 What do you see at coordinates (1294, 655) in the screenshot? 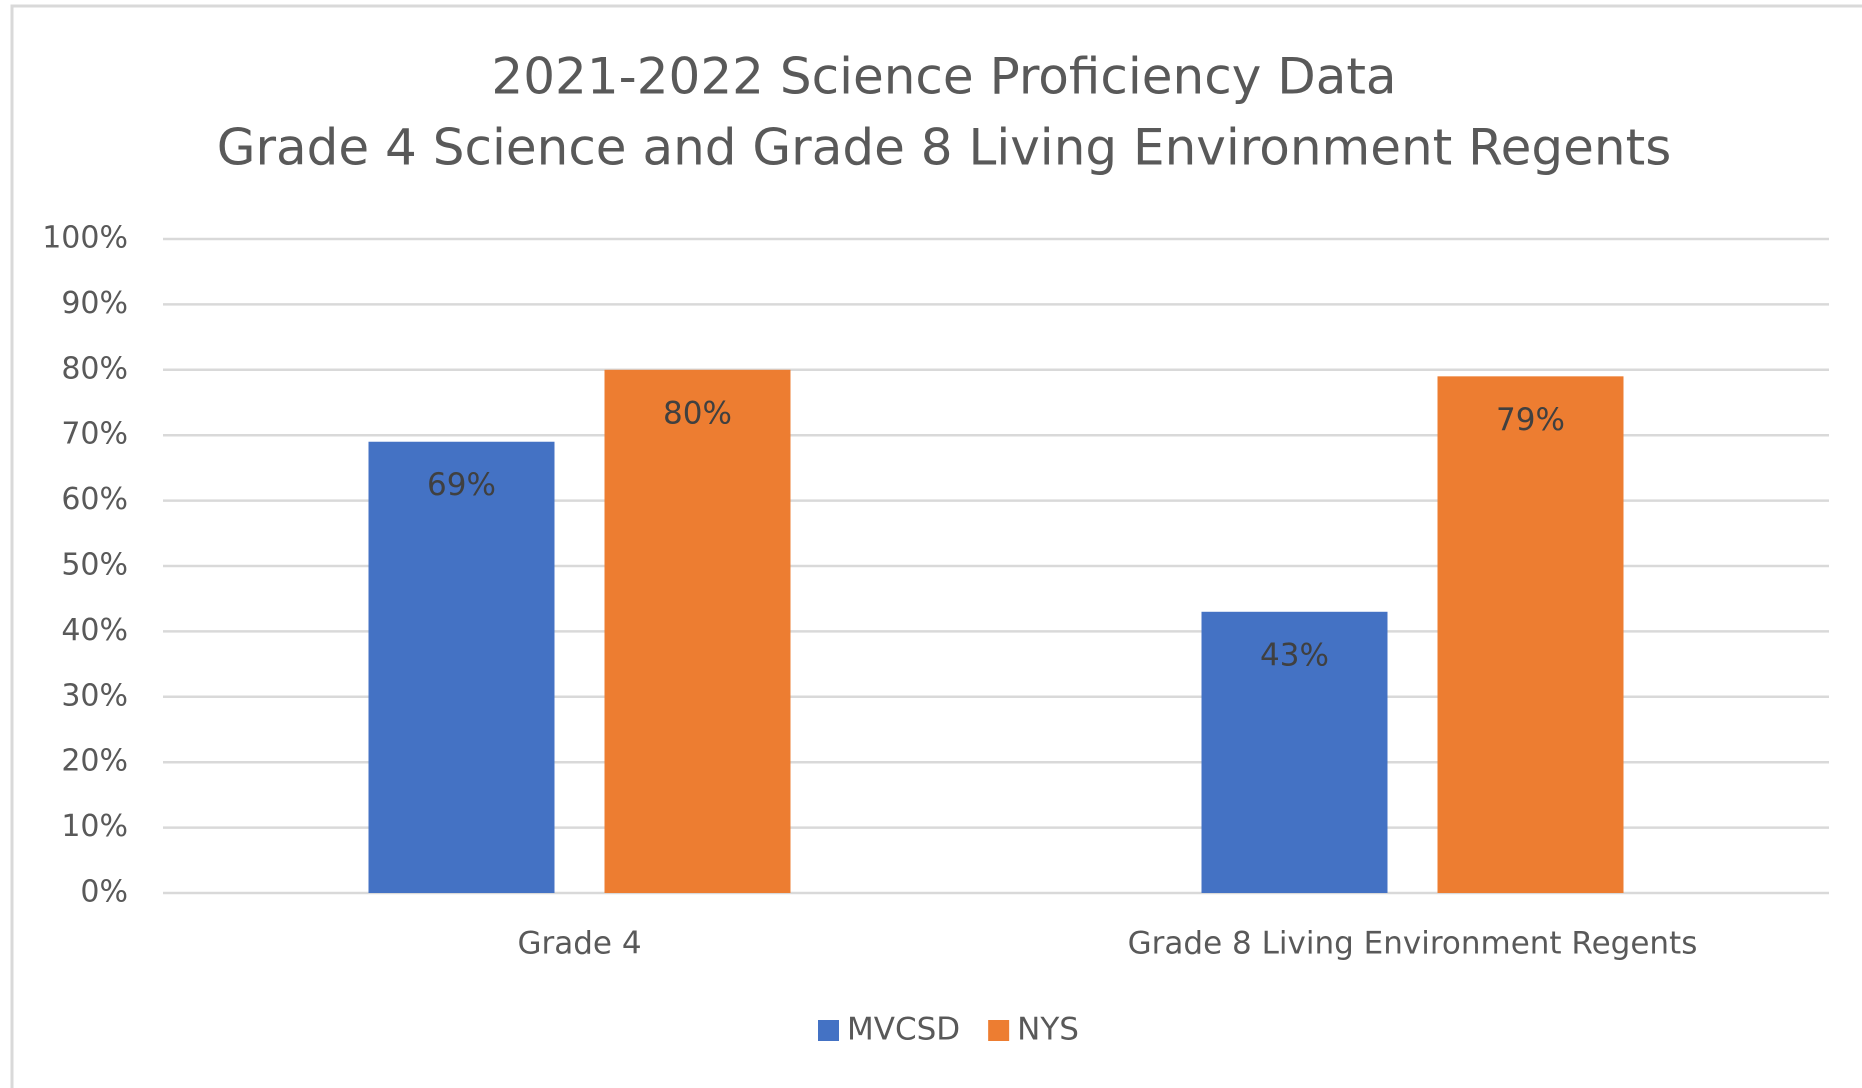
I see `data-label: 43%` at bounding box center [1294, 655].